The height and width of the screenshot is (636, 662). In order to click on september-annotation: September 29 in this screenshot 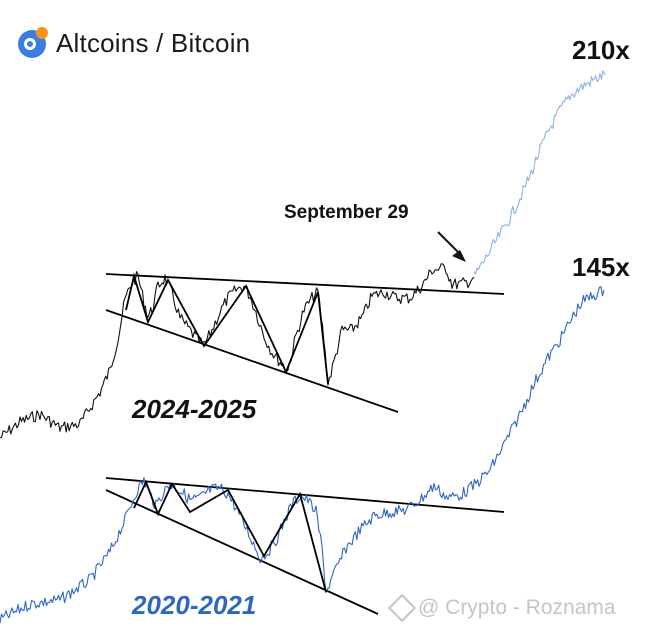, I will do `click(346, 212)`.